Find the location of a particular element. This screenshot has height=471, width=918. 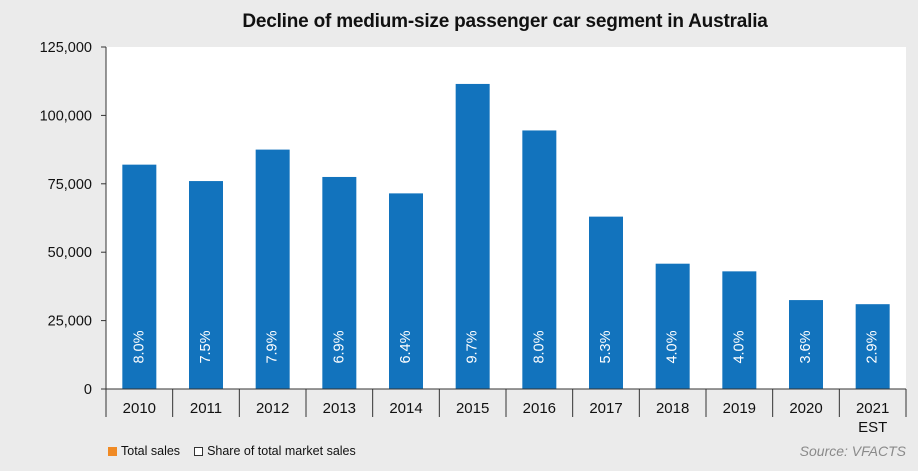

bar-data-label: 7.5% is located at coordinates (206, 346).